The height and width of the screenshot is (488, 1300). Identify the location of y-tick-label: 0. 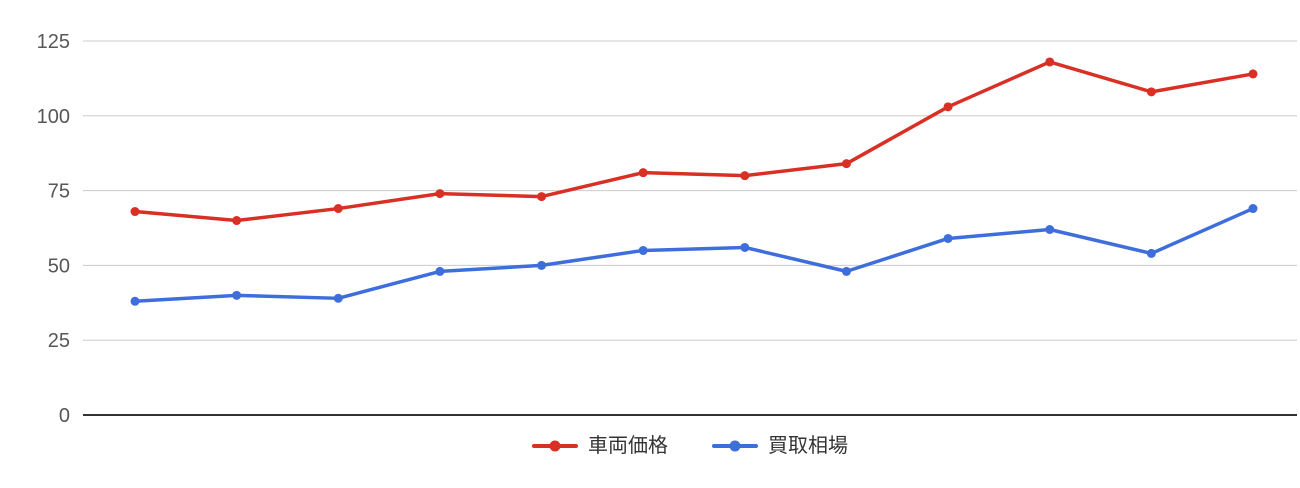
(64, 416).